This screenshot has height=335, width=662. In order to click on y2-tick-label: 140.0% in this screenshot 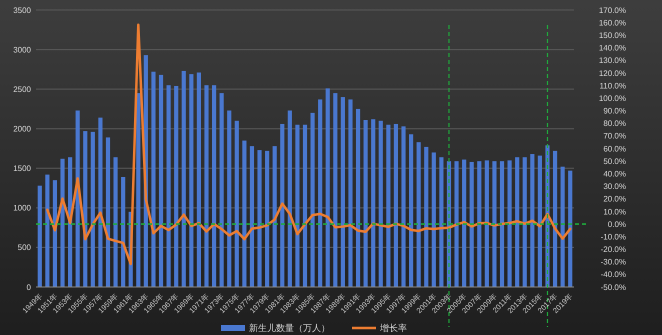, I will do `click(612, 48)`.